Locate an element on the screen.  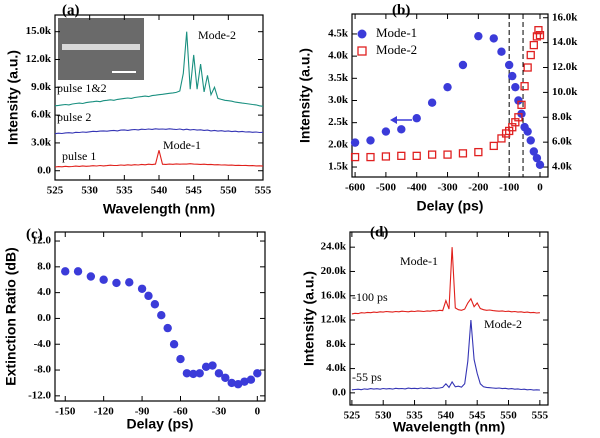
y-tick-label: 12.0k is located at coordinates (334, 320).